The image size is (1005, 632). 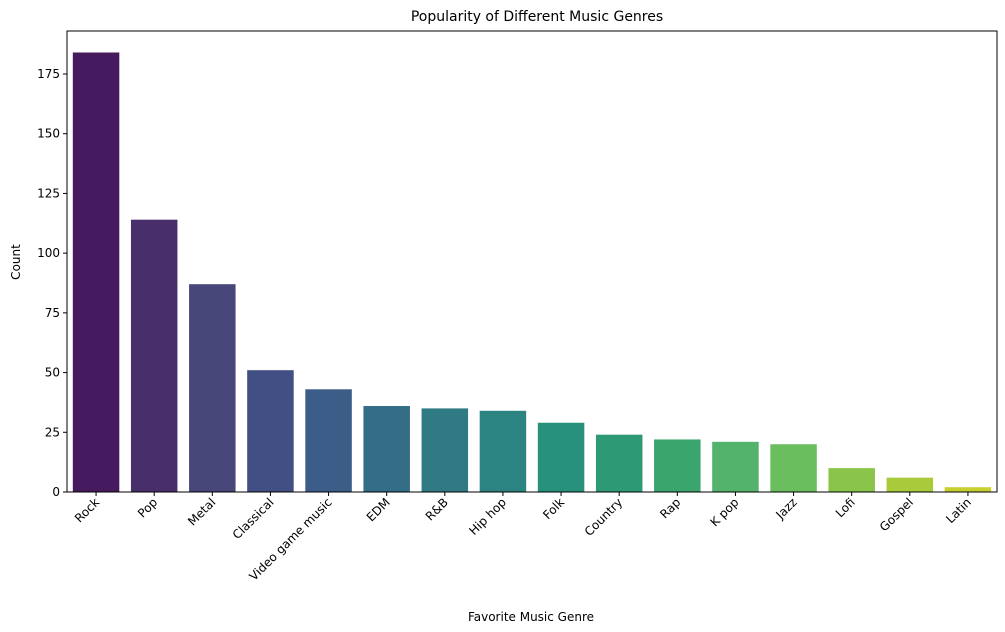 I want to click on bar-classical, so click(x=270, y=431).